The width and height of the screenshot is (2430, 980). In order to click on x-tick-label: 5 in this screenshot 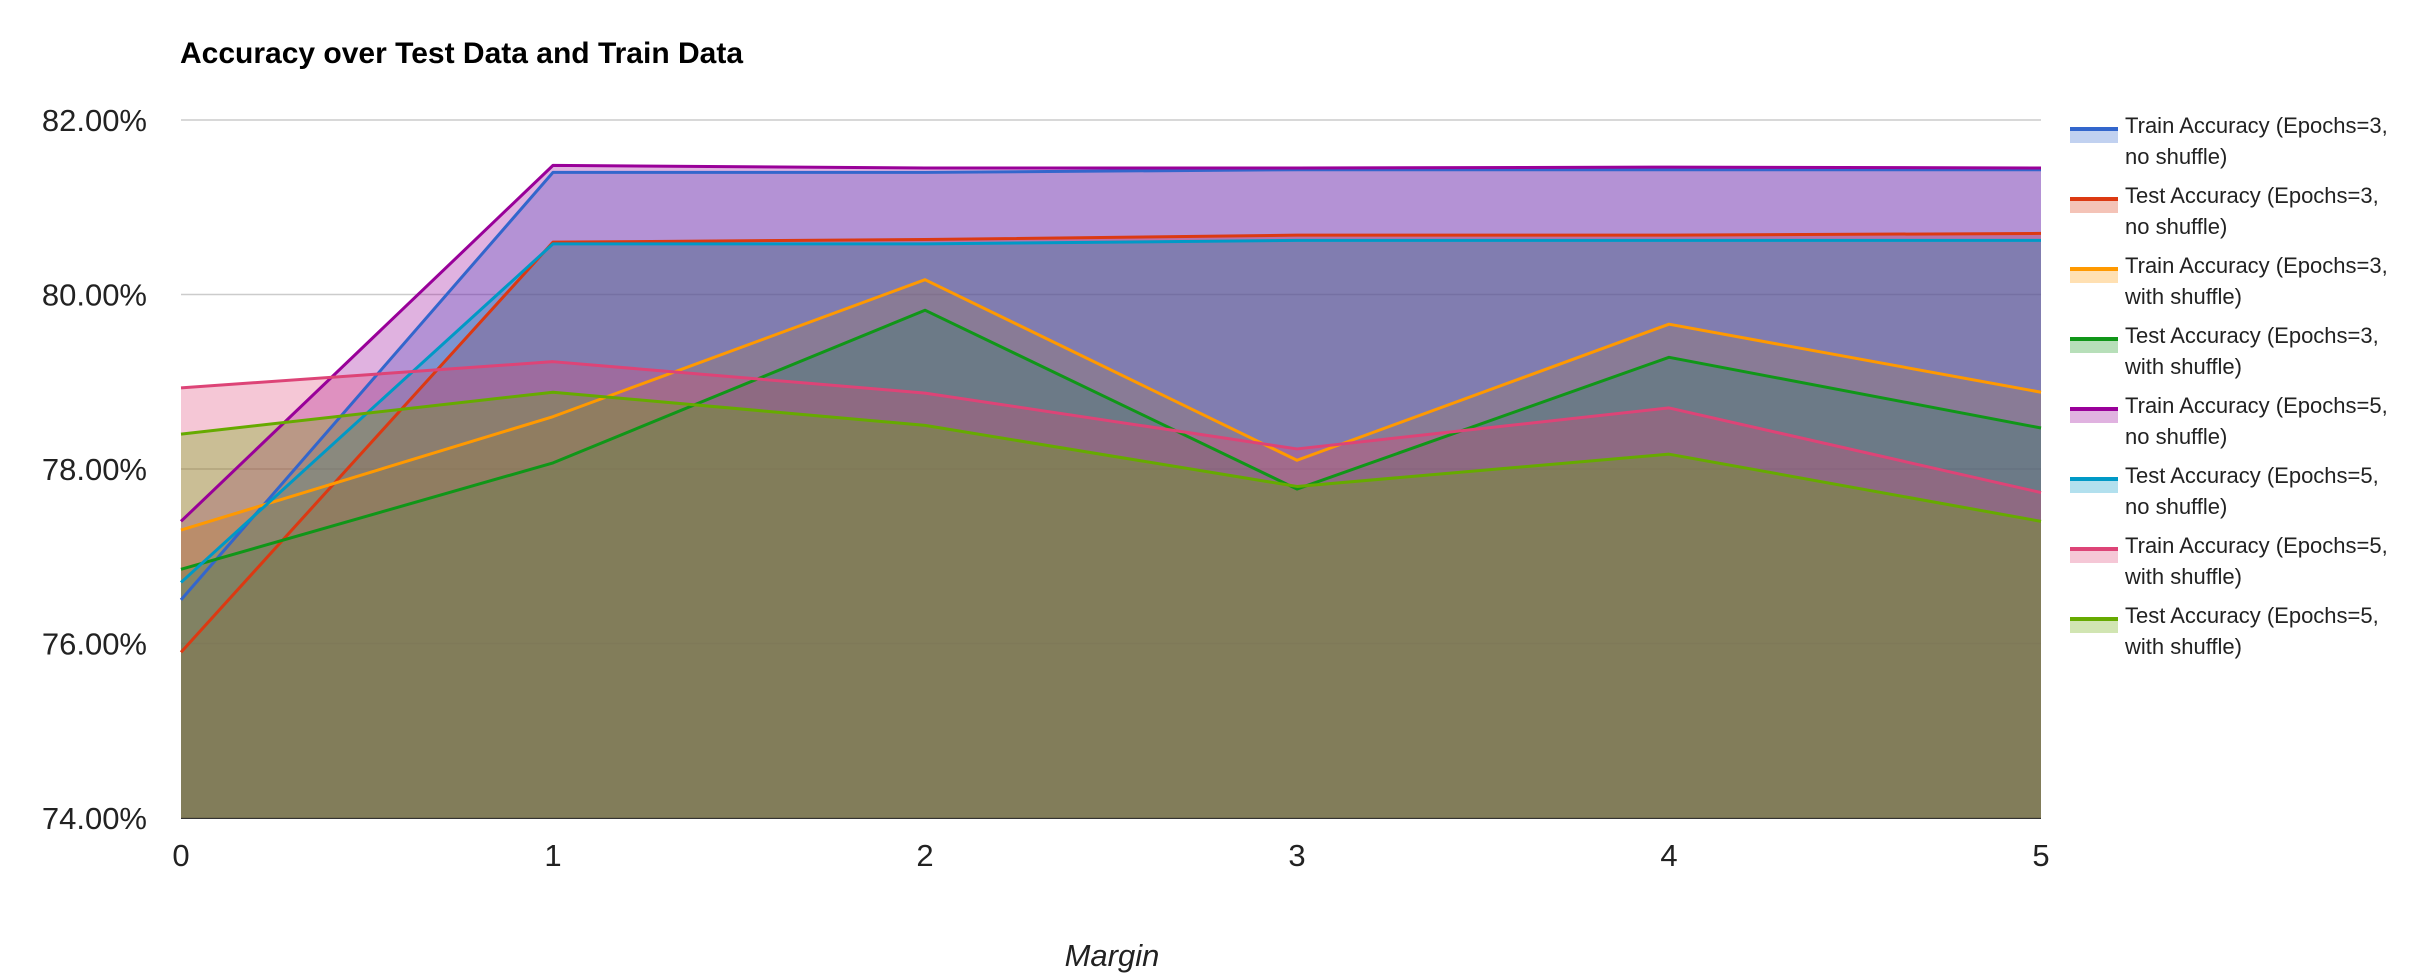, I will do `click(2040, 855)`.